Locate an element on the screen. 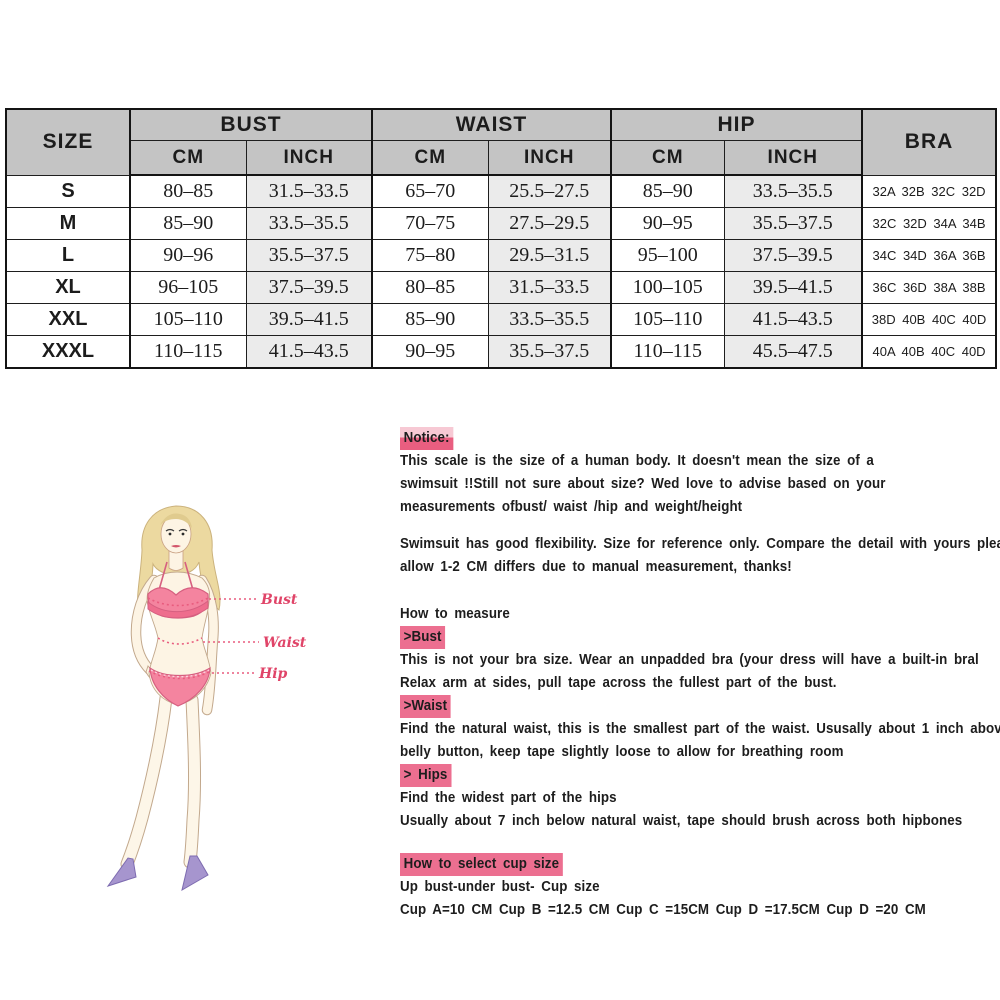  cell-size: L is located at coordinates (68, 255).